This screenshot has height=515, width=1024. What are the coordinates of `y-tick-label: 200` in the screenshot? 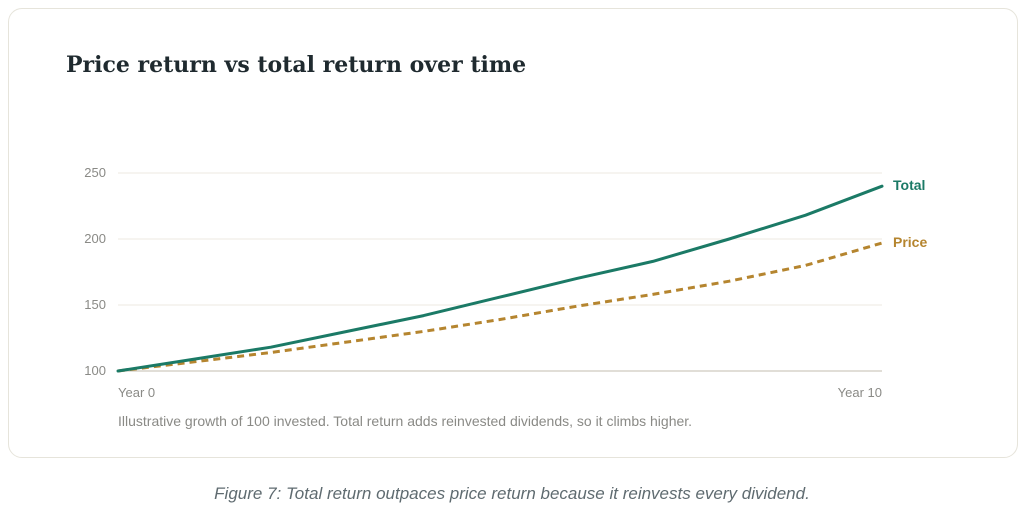 It's located at (95, 238).